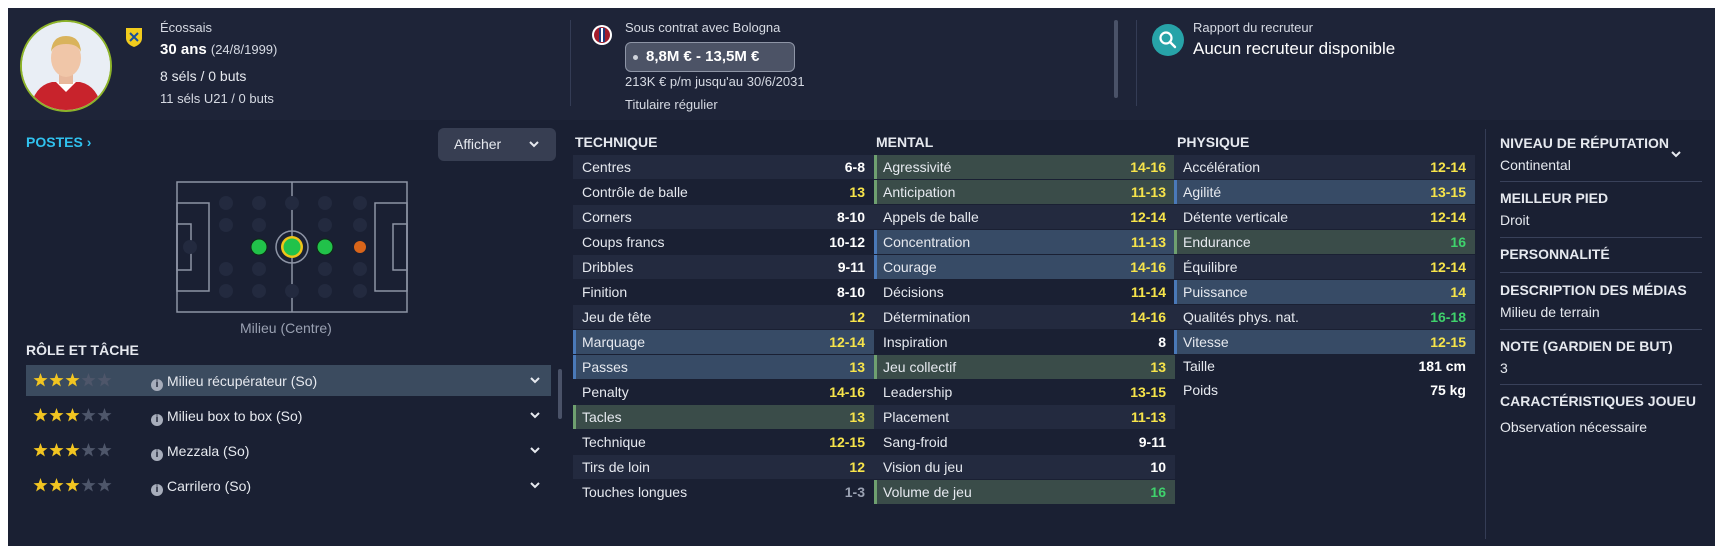  What do you see at coordinates (288, 450) in the screenshot?
I see `role-row-2: i Mezzala (So)` at bounding box center [288, 450].